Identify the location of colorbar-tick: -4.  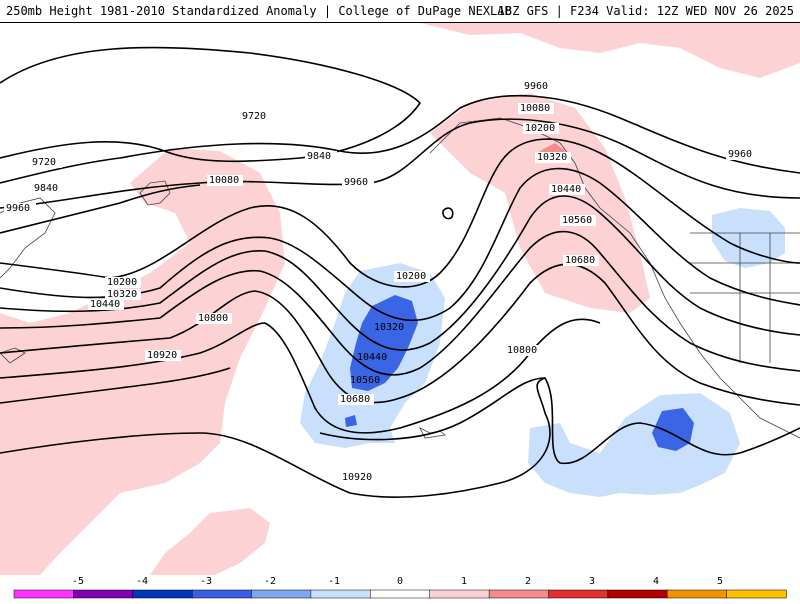
(142, 581).